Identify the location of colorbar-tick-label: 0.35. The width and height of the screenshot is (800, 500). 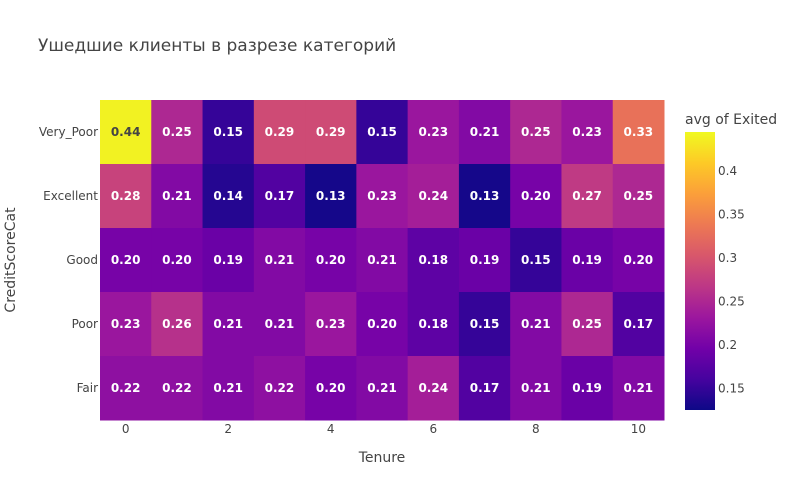
(731, 215).